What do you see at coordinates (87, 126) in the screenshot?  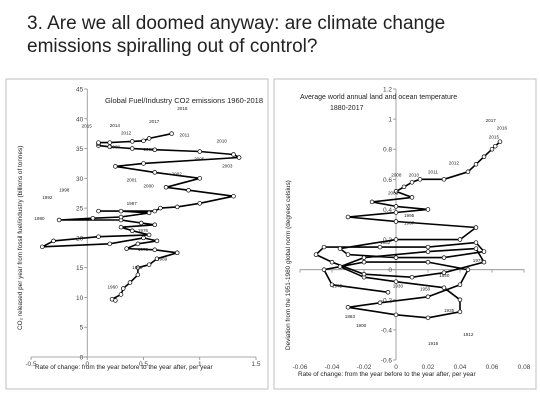 I see `co2-year-label: 2015` at bounding box center [87, 126].